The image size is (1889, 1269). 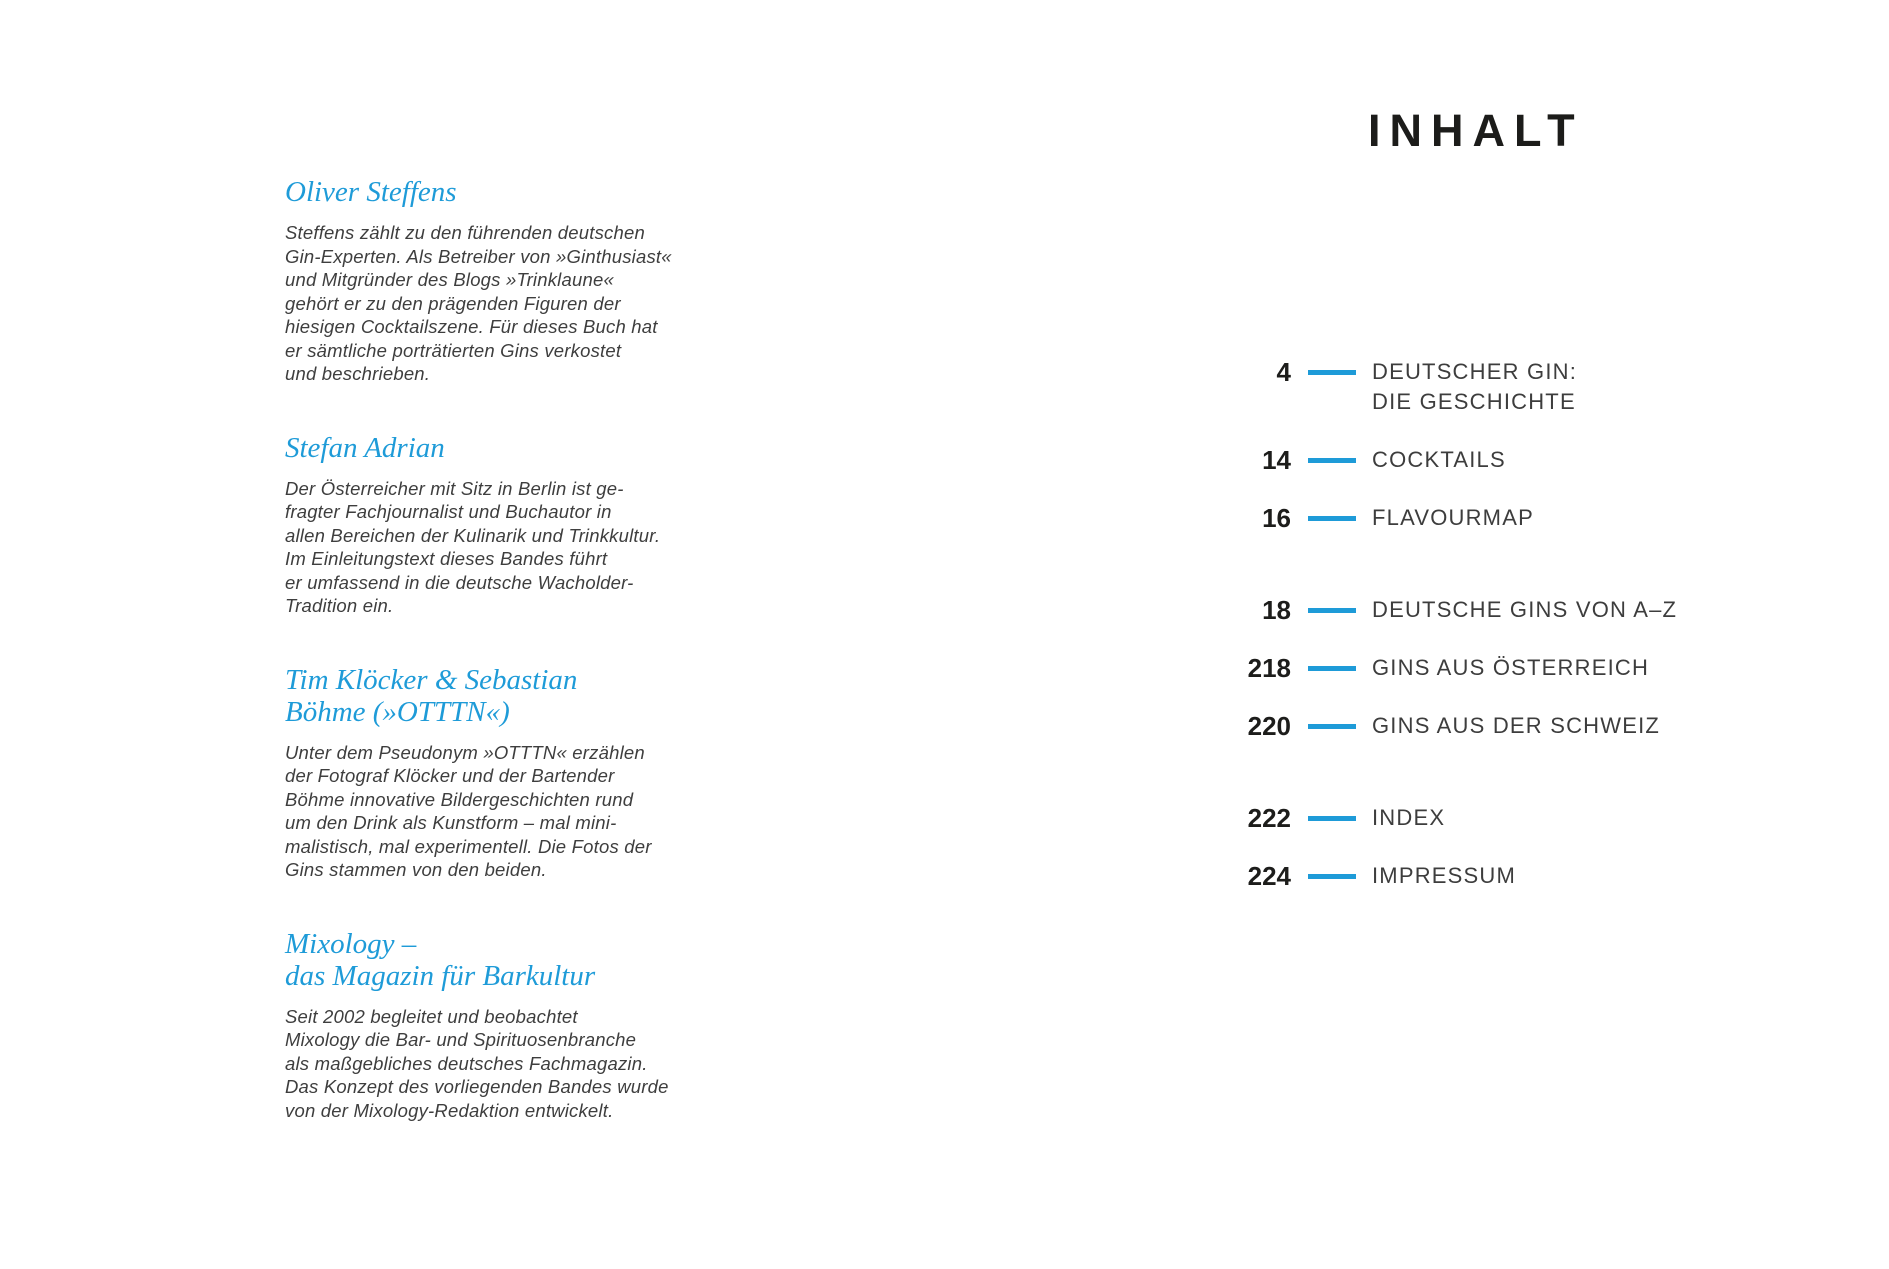 What do you see at coordinates (1283, 372) in the screenshot?
I see `toc-page-number: 4` at bounding box center [1283, 372].